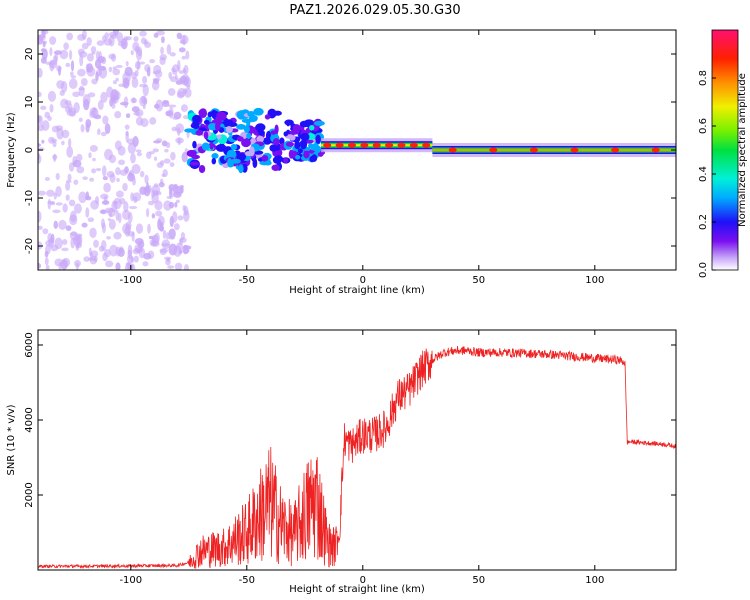 Image resolution: width=750 pixels, height=600 pixels. Describe the element at coordinates (29, 344) in the screenshot. I see `y-tick-label: 6000` at that location.